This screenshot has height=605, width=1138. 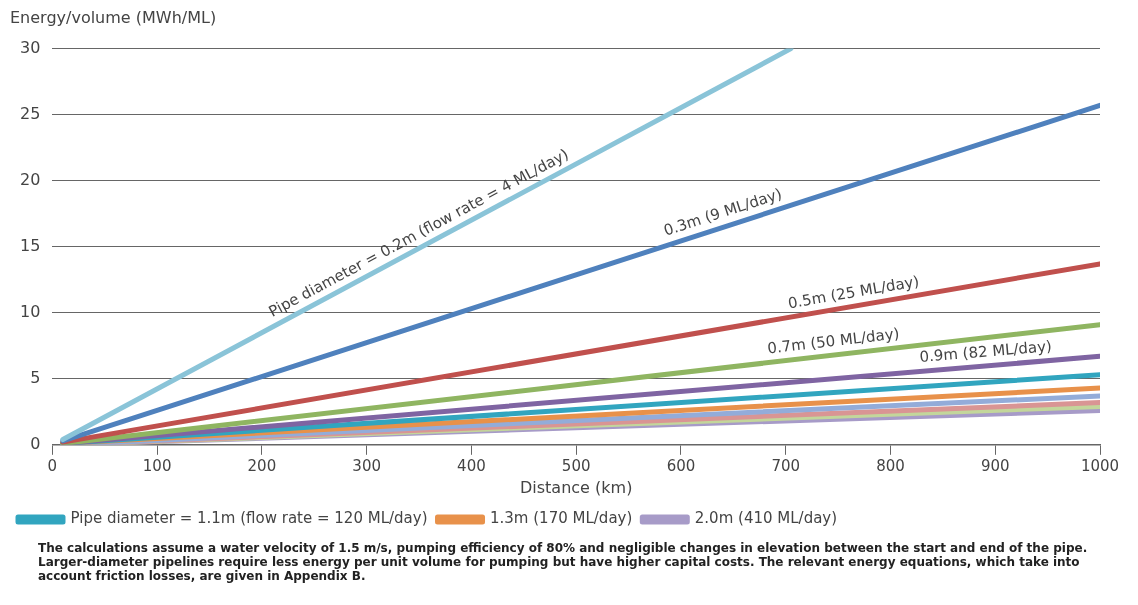 I want to click on y-tick-label: 30, so click(x=30, y=47).